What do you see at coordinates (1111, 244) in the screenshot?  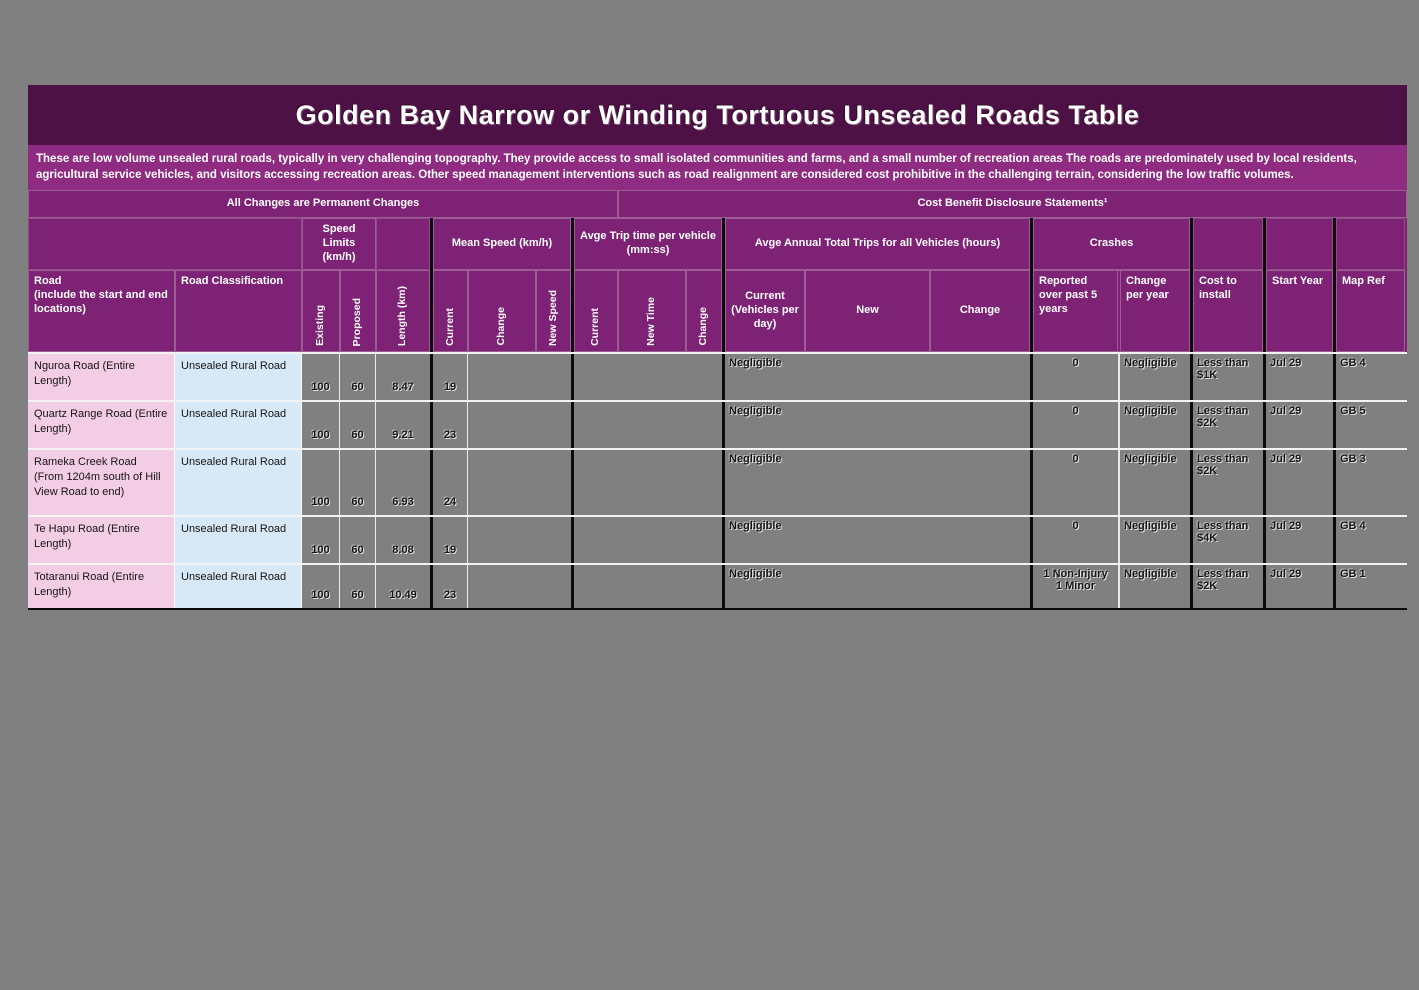 I see `group-crashes: Crashes` at bounding box center [1111, 244].